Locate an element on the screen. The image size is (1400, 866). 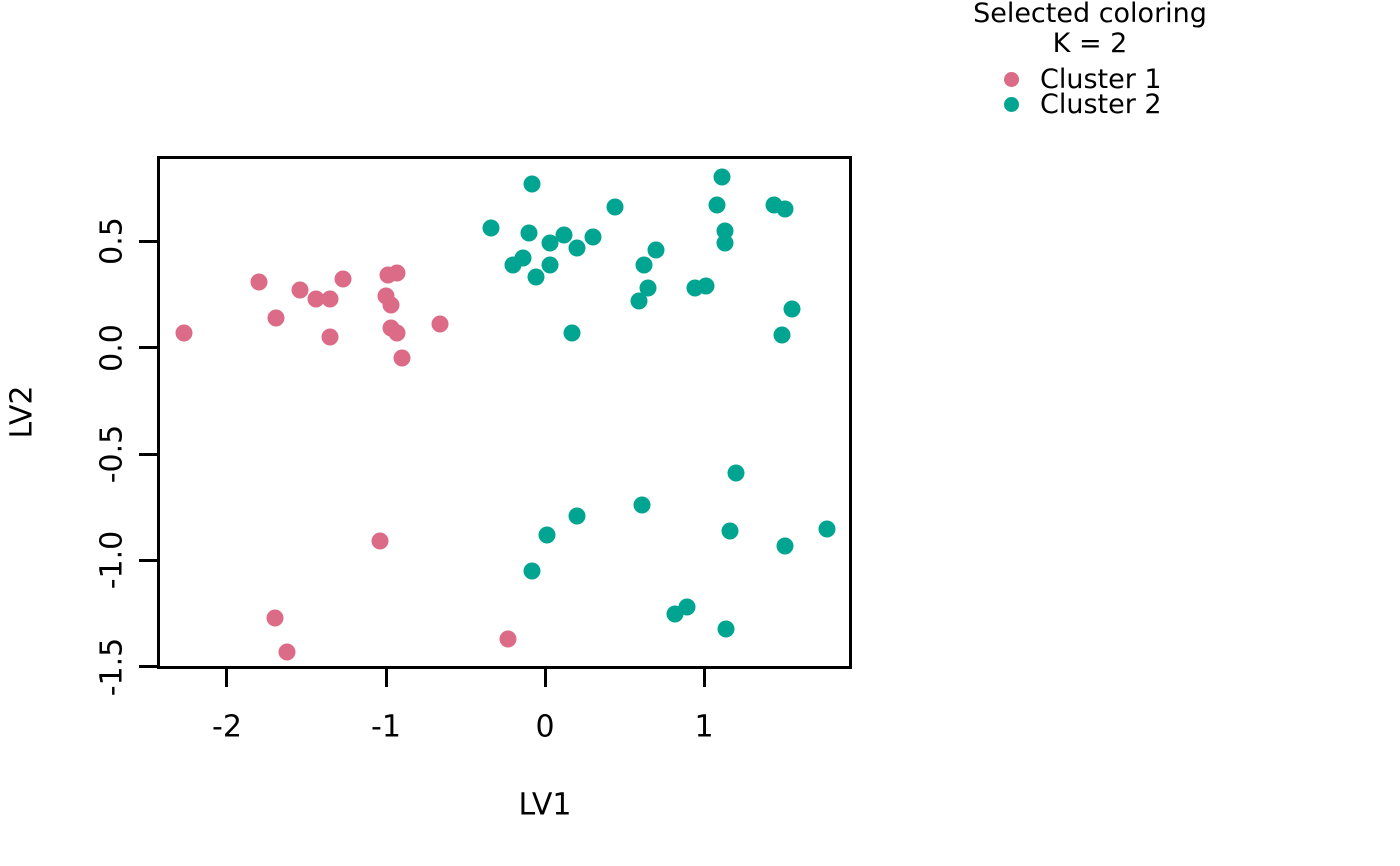
x-axis-tick-label: -1 is located at coordinates (386, 727).